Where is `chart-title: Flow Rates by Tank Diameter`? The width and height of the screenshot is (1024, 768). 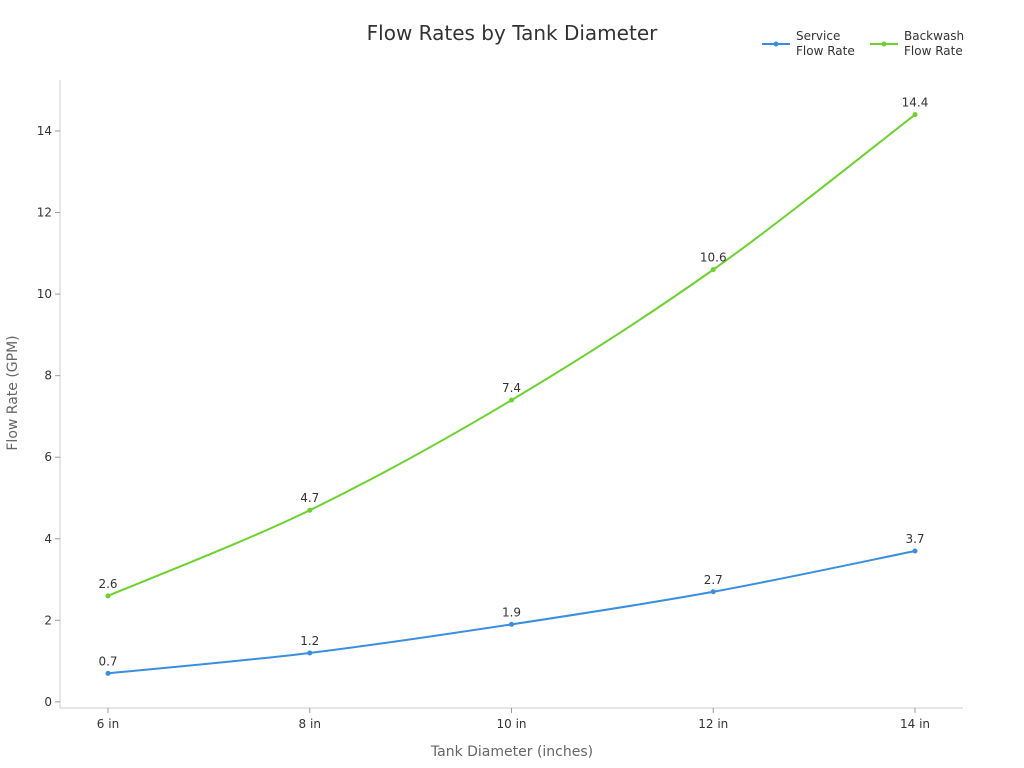
chart-title: Flow Rates by Tank Diameter is located at coordinates (512, 33).